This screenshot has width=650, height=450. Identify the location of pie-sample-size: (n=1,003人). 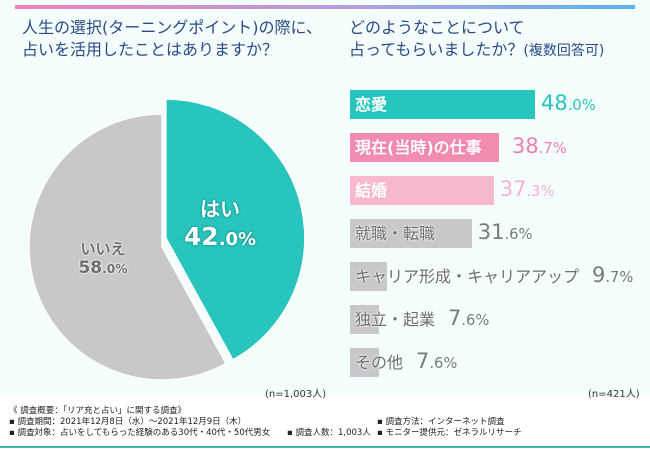
(296, 394).